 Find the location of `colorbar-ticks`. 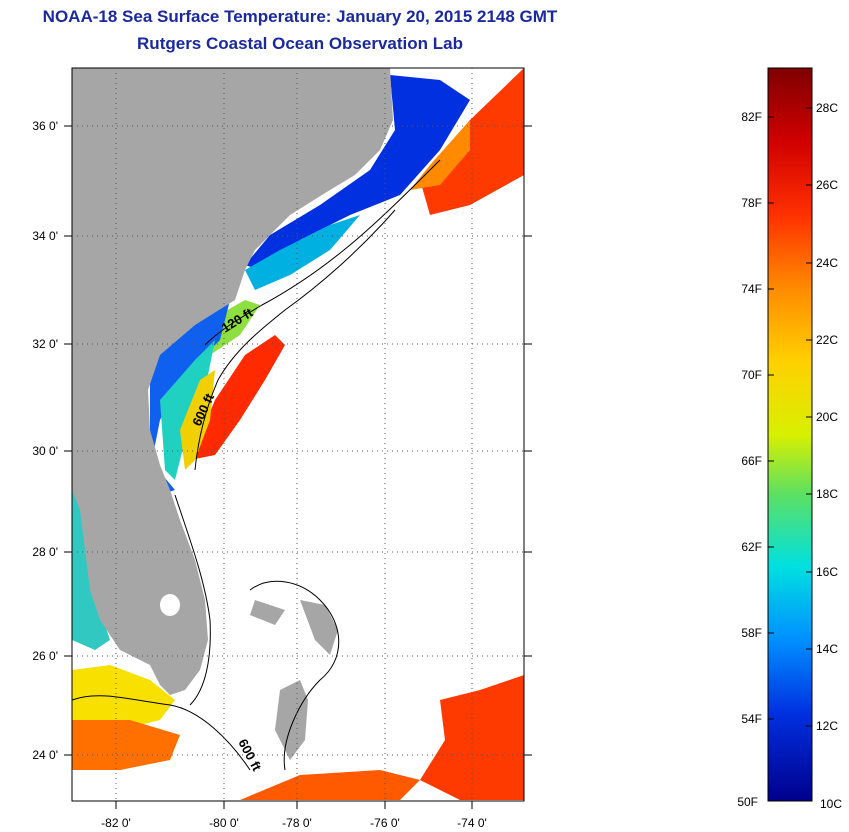

colorbar-ticks is located at coordinates (790, 417).